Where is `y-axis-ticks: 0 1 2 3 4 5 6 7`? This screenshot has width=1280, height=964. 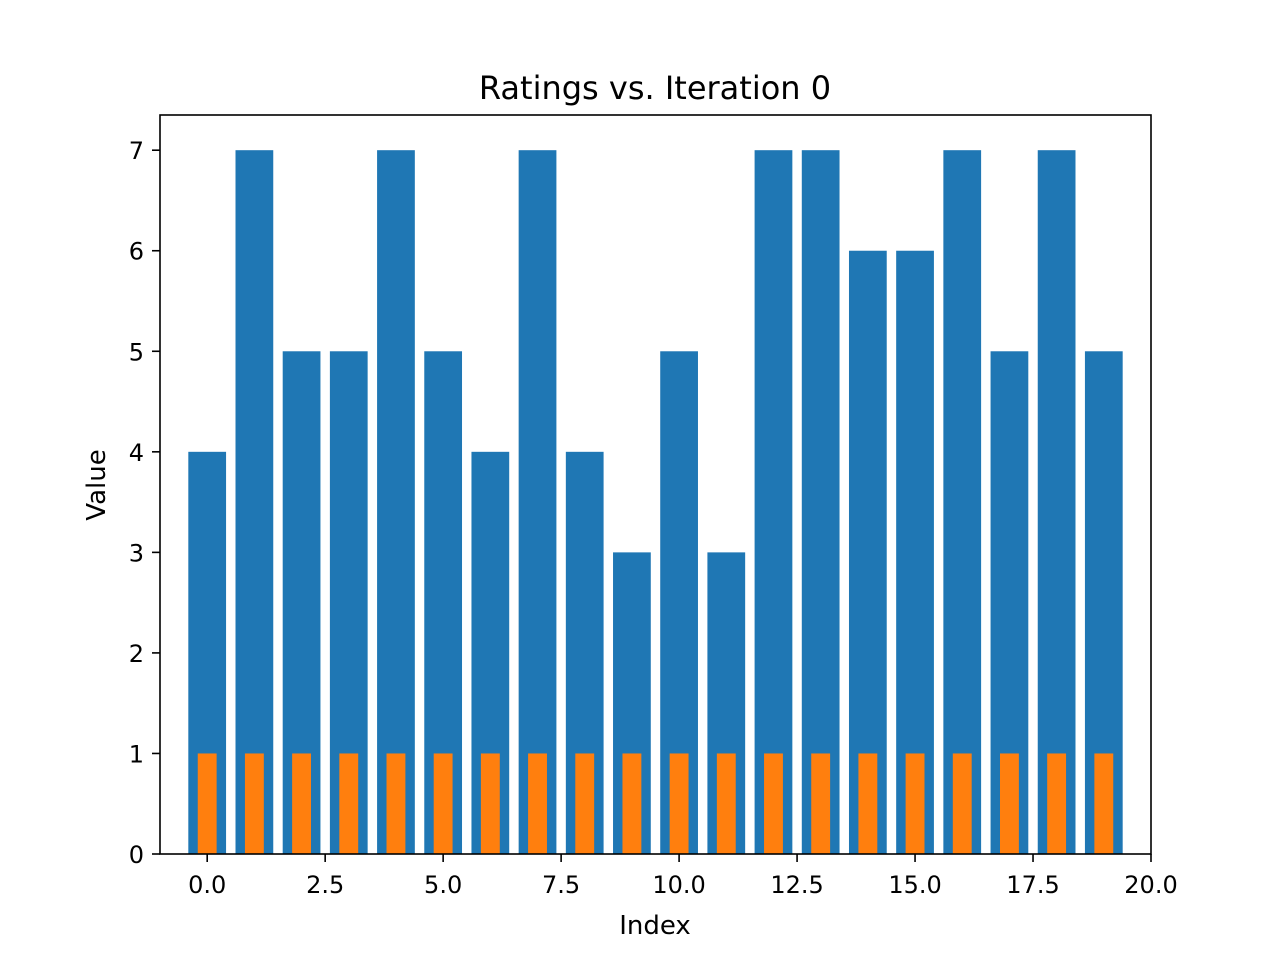
y-axis-ticks: 0 1 2 3 4 5 6 7 is located at coordinates (144, 503).